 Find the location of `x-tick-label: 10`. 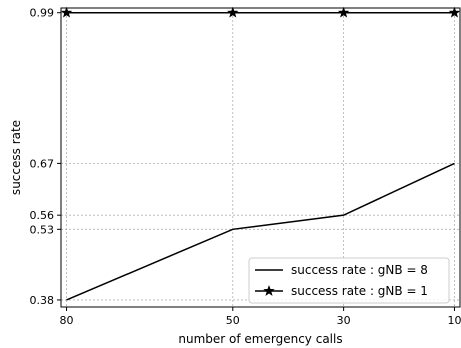

x-tick-label: 10 is located at coordinates (454, 320).